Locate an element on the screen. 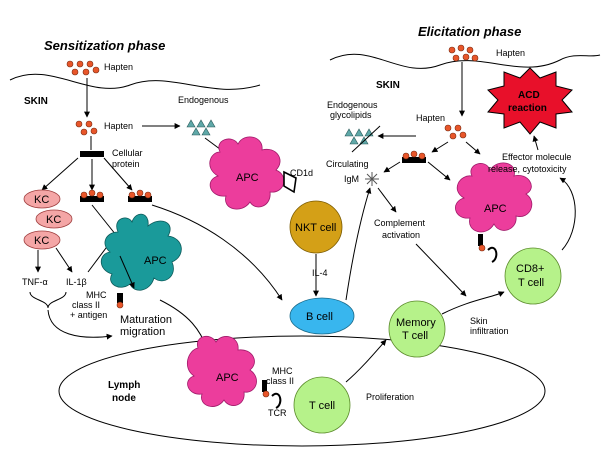 This screenshot has width=601, height=453. tnf-label: TNF-α is located at coordinates (35, 282).